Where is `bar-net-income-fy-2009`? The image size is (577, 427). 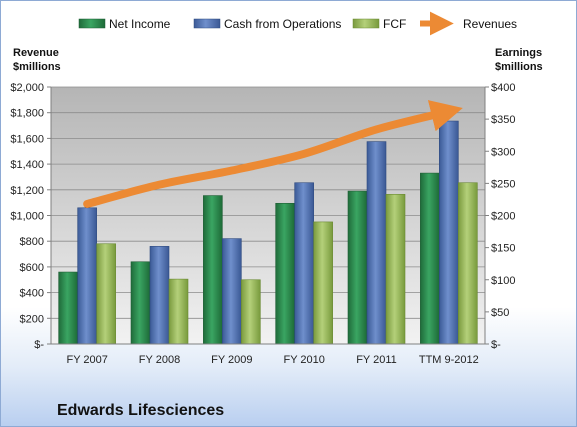 bar-net-income-fy-2009 is located at coordinates (213, 270).